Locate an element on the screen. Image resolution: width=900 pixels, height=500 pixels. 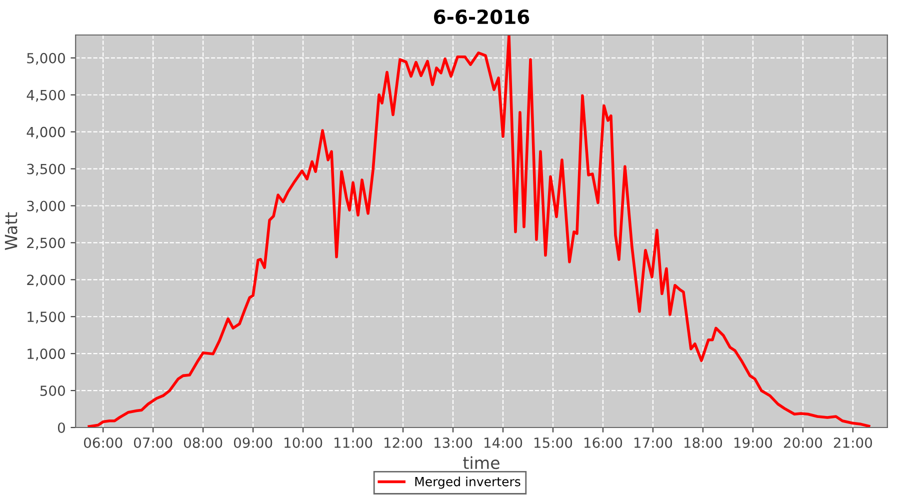
y-tick-label: 2,000 is located at coordinates (46, 280).